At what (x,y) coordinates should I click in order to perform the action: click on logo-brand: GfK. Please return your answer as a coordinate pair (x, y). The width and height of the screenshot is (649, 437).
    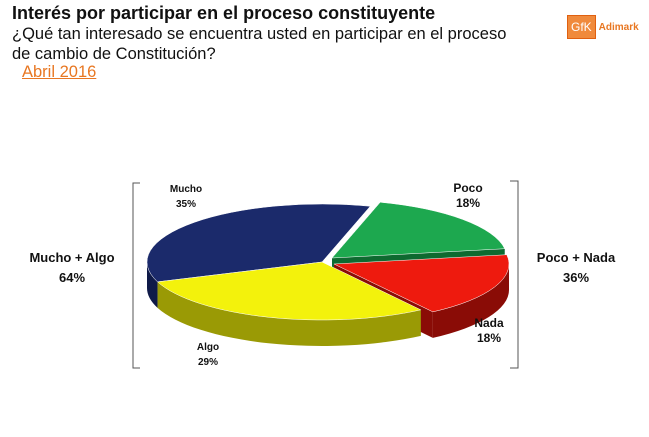
    Looking at the image, I should click on (581, 27).